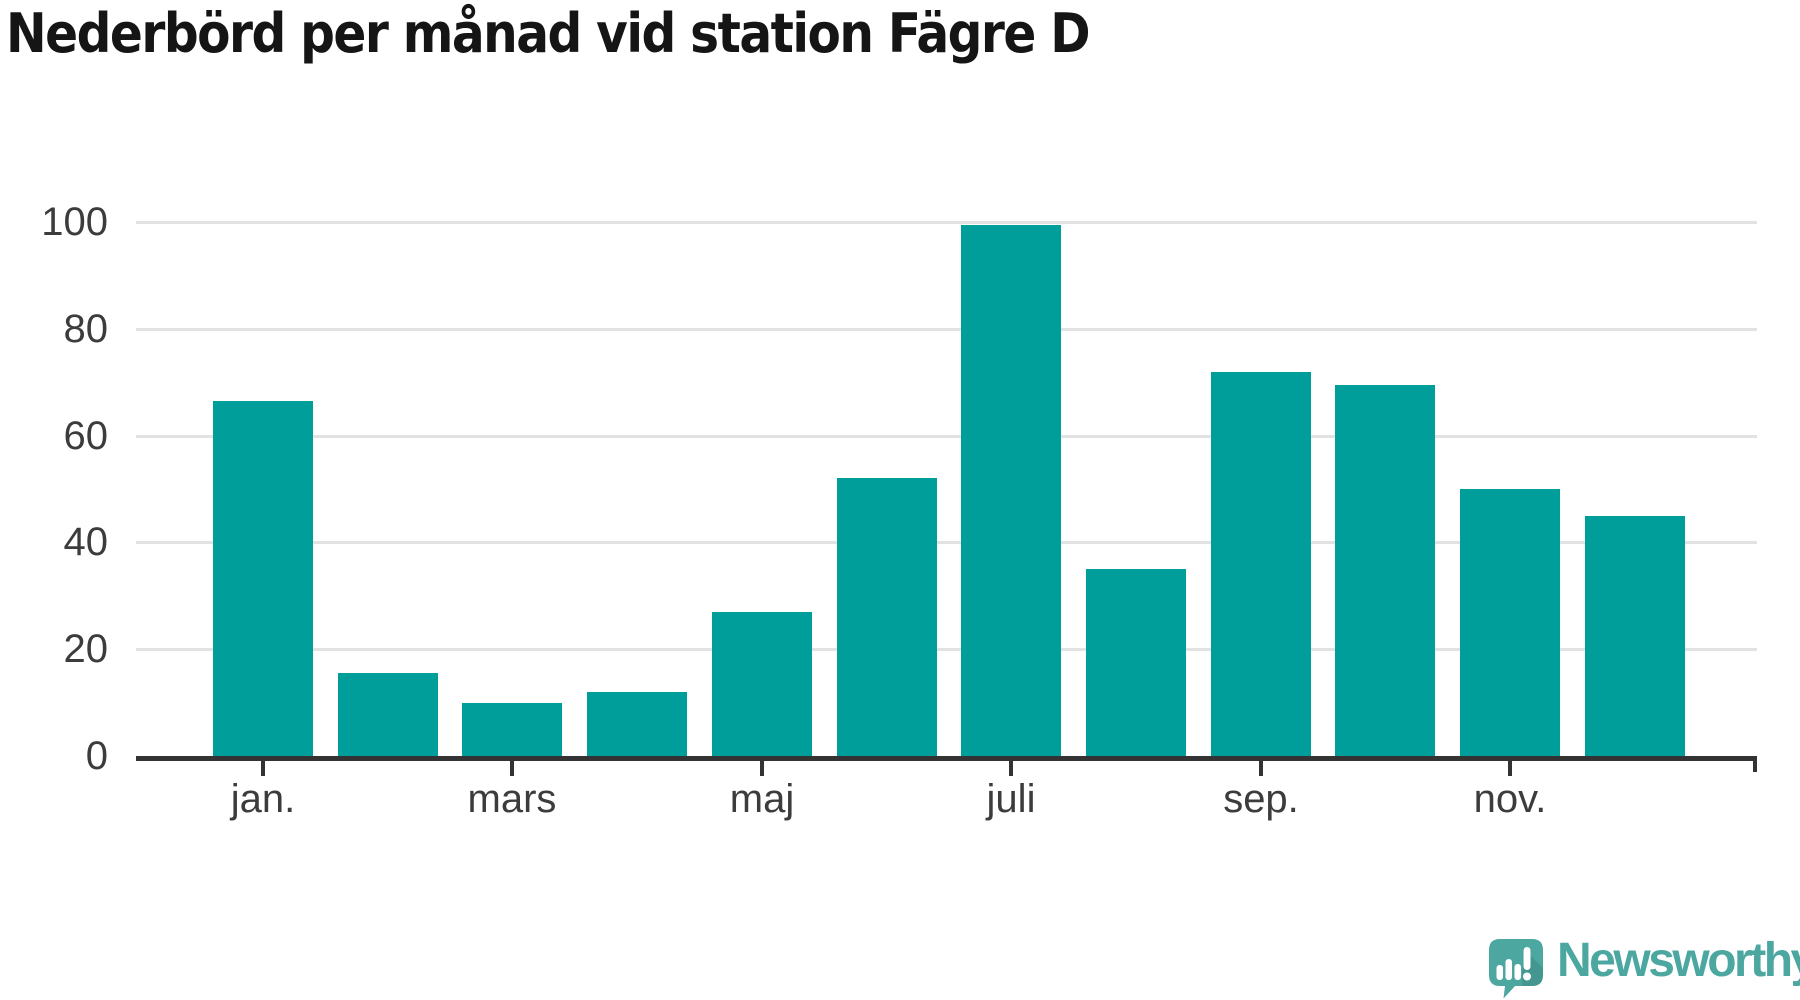 This screenshot has width=1800, height=1000. I want to click on x-axis-tick-label: nov., so click(1510, 799).